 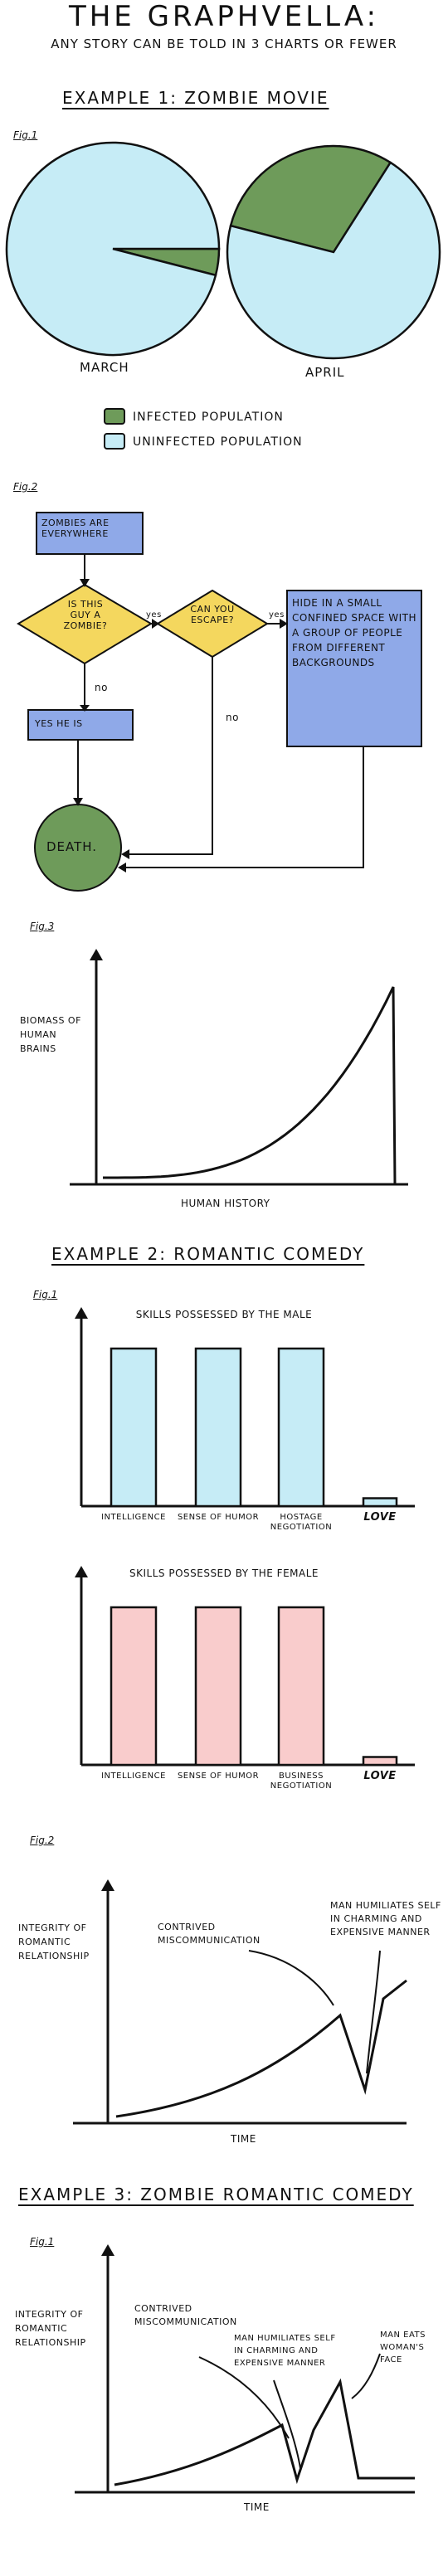 What do you see at coordinates (168, 756) in the screenshot?
I see `arrow-q2-death` at bounding box center [168, 756].